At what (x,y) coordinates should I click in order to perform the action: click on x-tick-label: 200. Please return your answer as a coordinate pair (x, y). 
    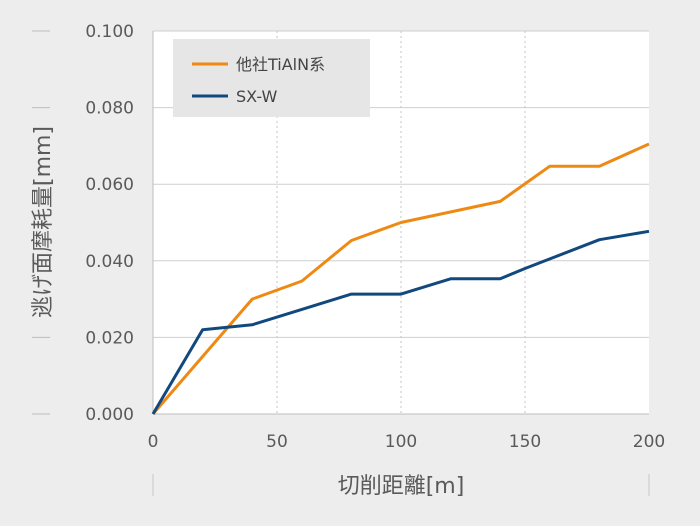
    Looking at the image, I should click on (649, 442).